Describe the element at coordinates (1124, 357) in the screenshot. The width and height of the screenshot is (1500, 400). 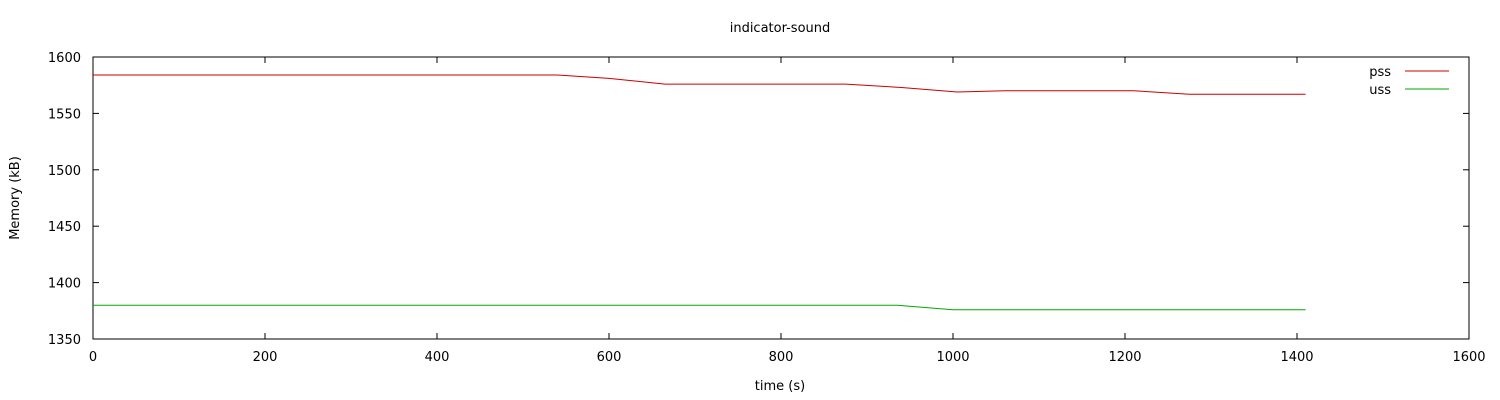
I see `x-tick-label: 1200` at that location.